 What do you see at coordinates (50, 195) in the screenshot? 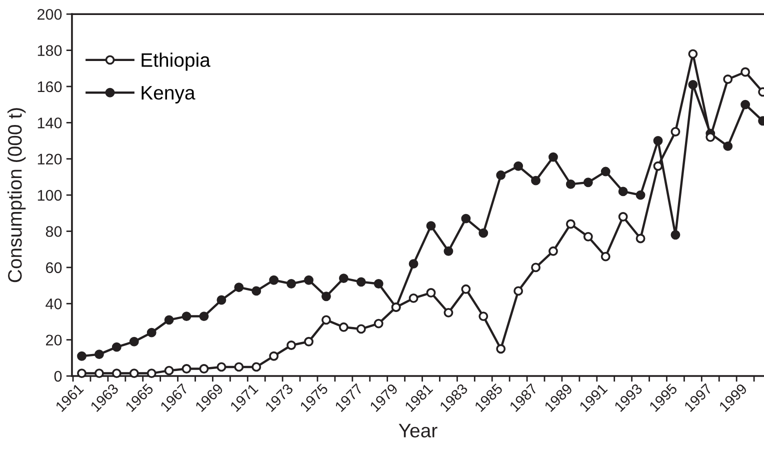
I see `y-tick-label: 100` at bounding box center [50, 195].